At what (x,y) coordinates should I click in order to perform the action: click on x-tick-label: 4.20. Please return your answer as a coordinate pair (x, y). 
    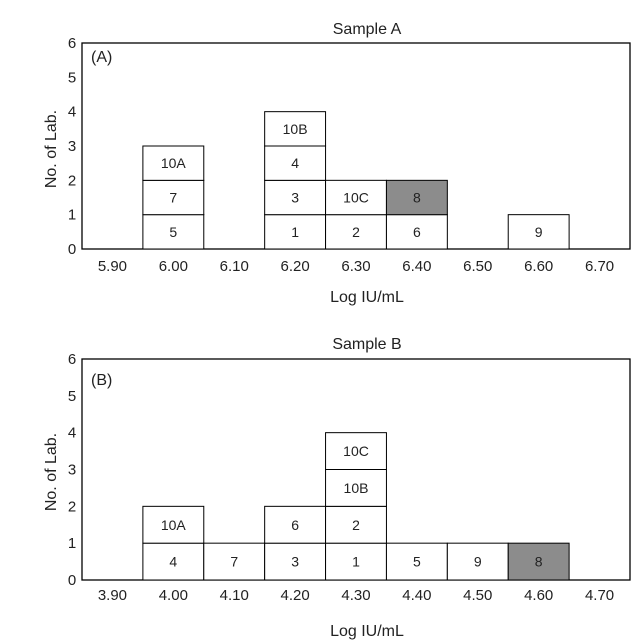
    Looking at the image, I should click on (295, 595).